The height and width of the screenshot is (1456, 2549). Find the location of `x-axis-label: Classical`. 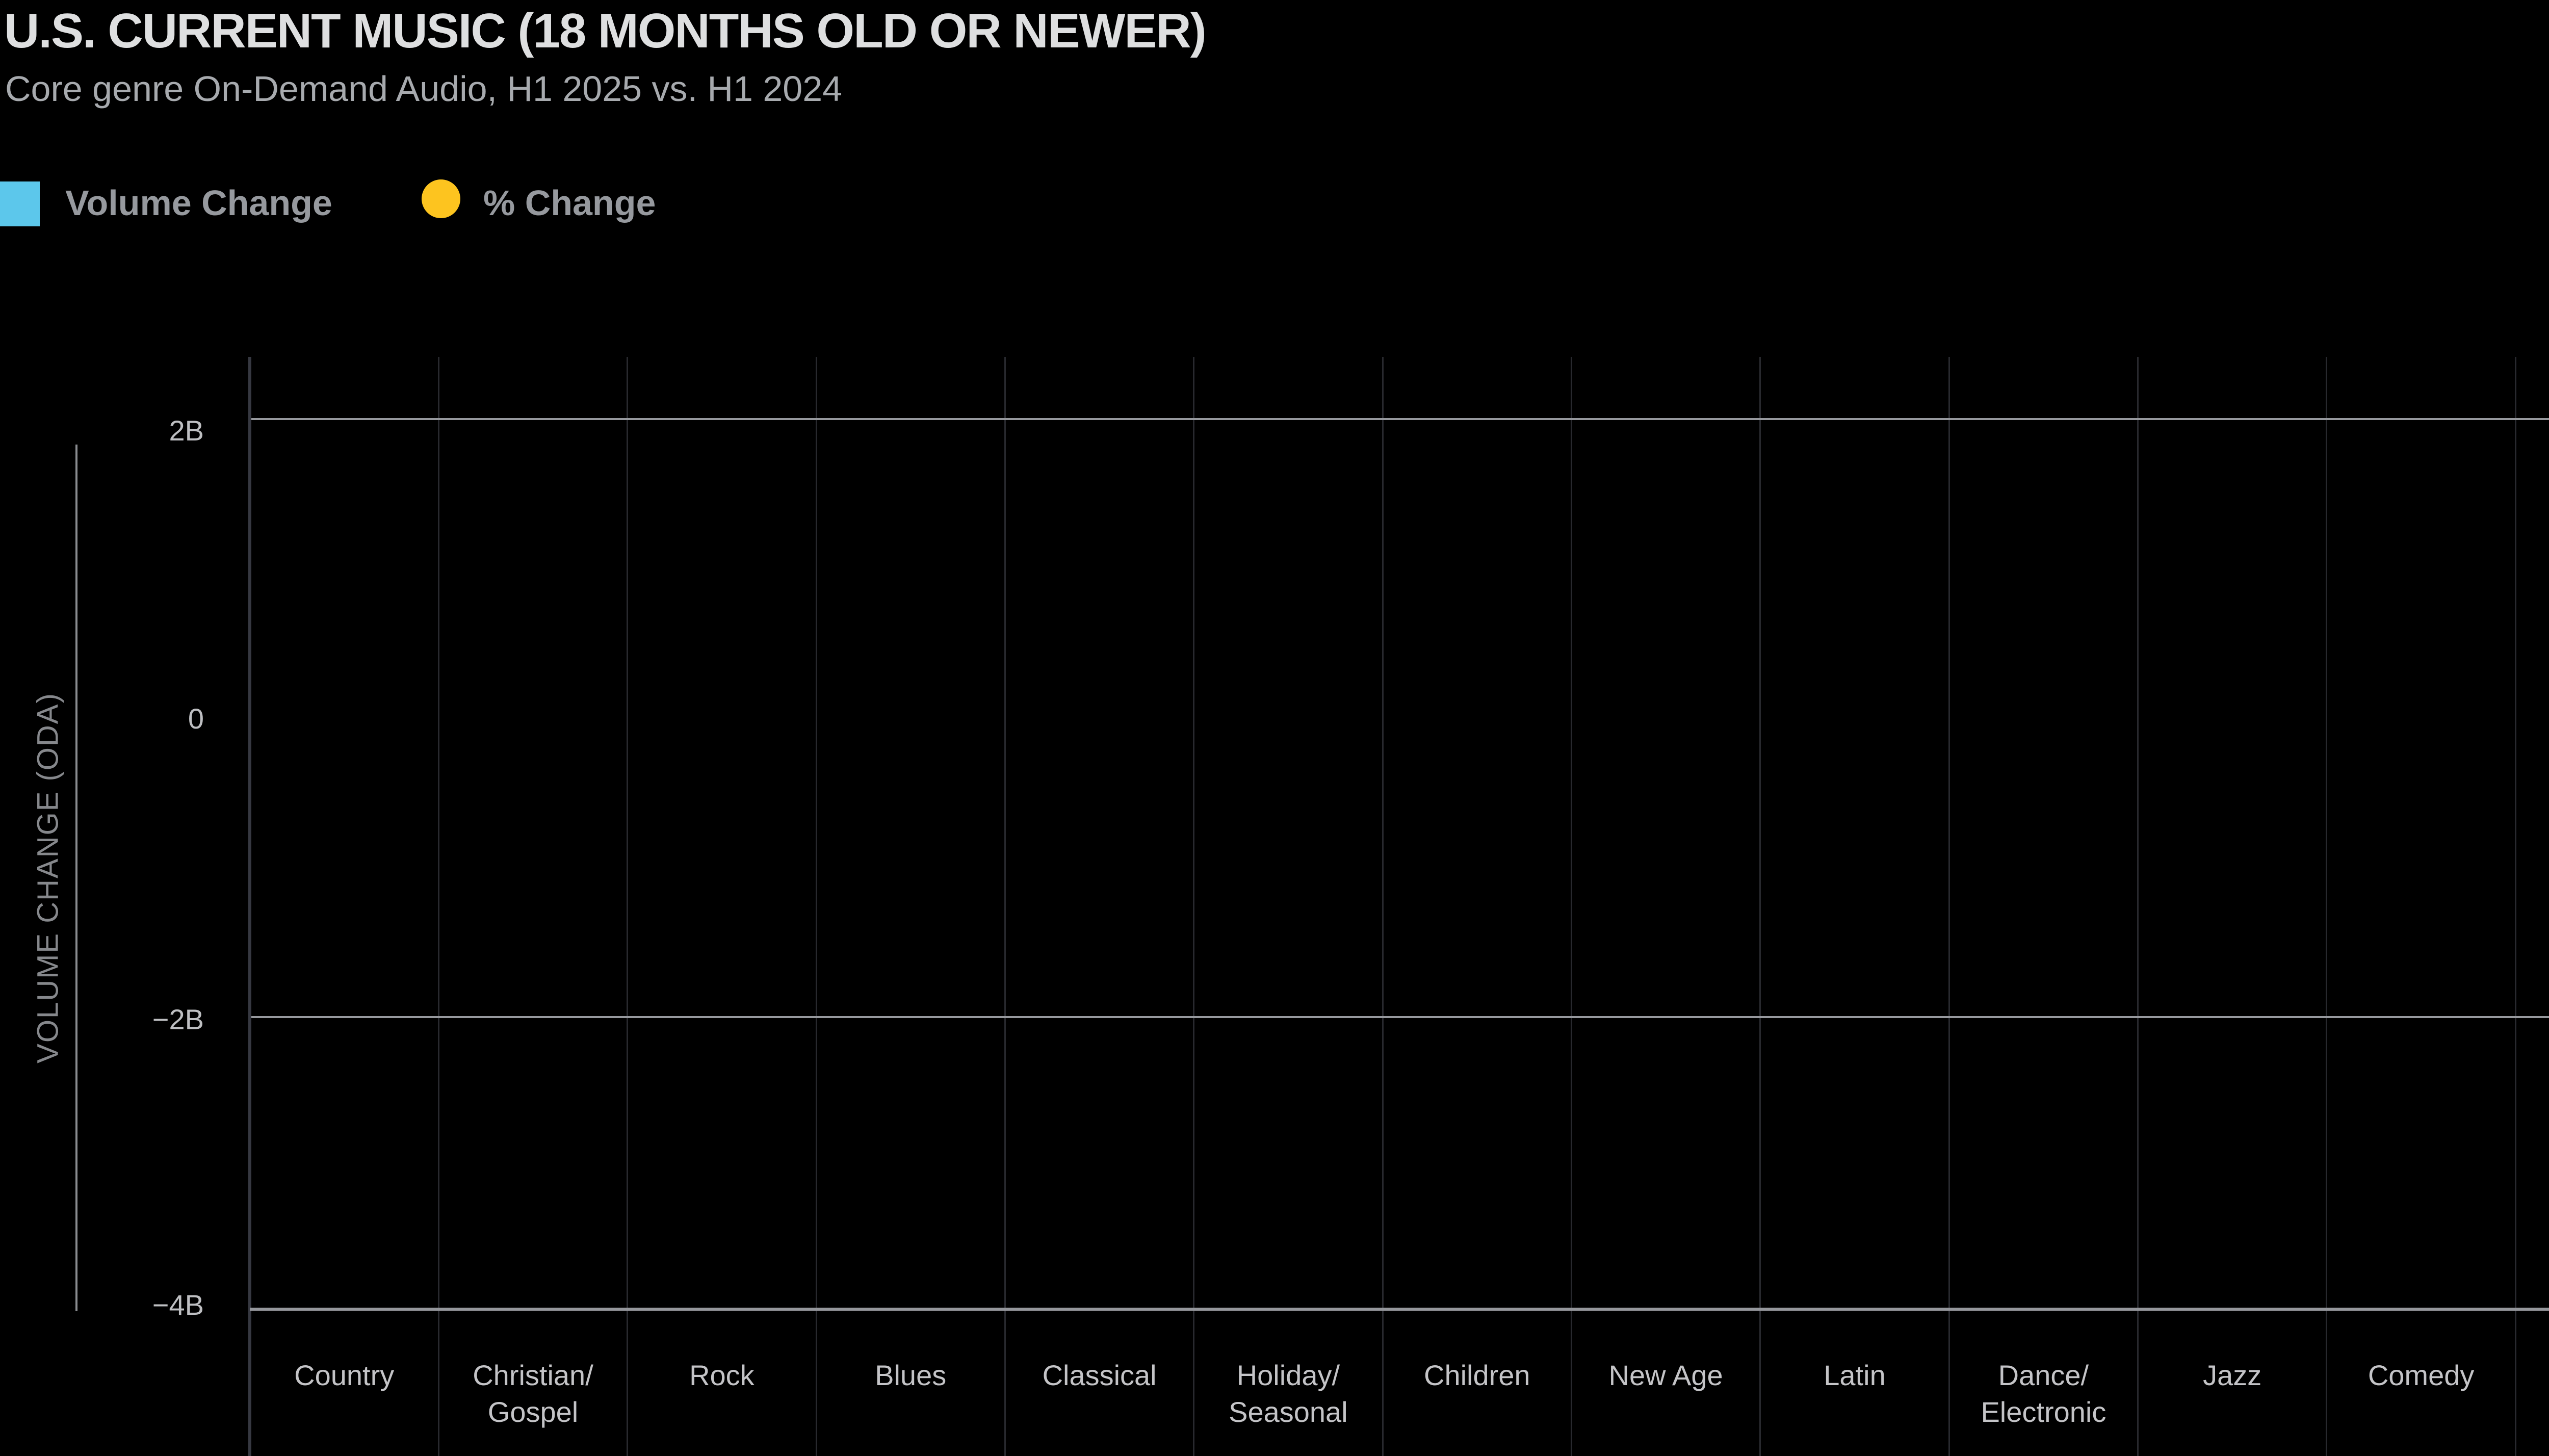

x-axis-label: Classical is located at coordinates (1099, 1375).